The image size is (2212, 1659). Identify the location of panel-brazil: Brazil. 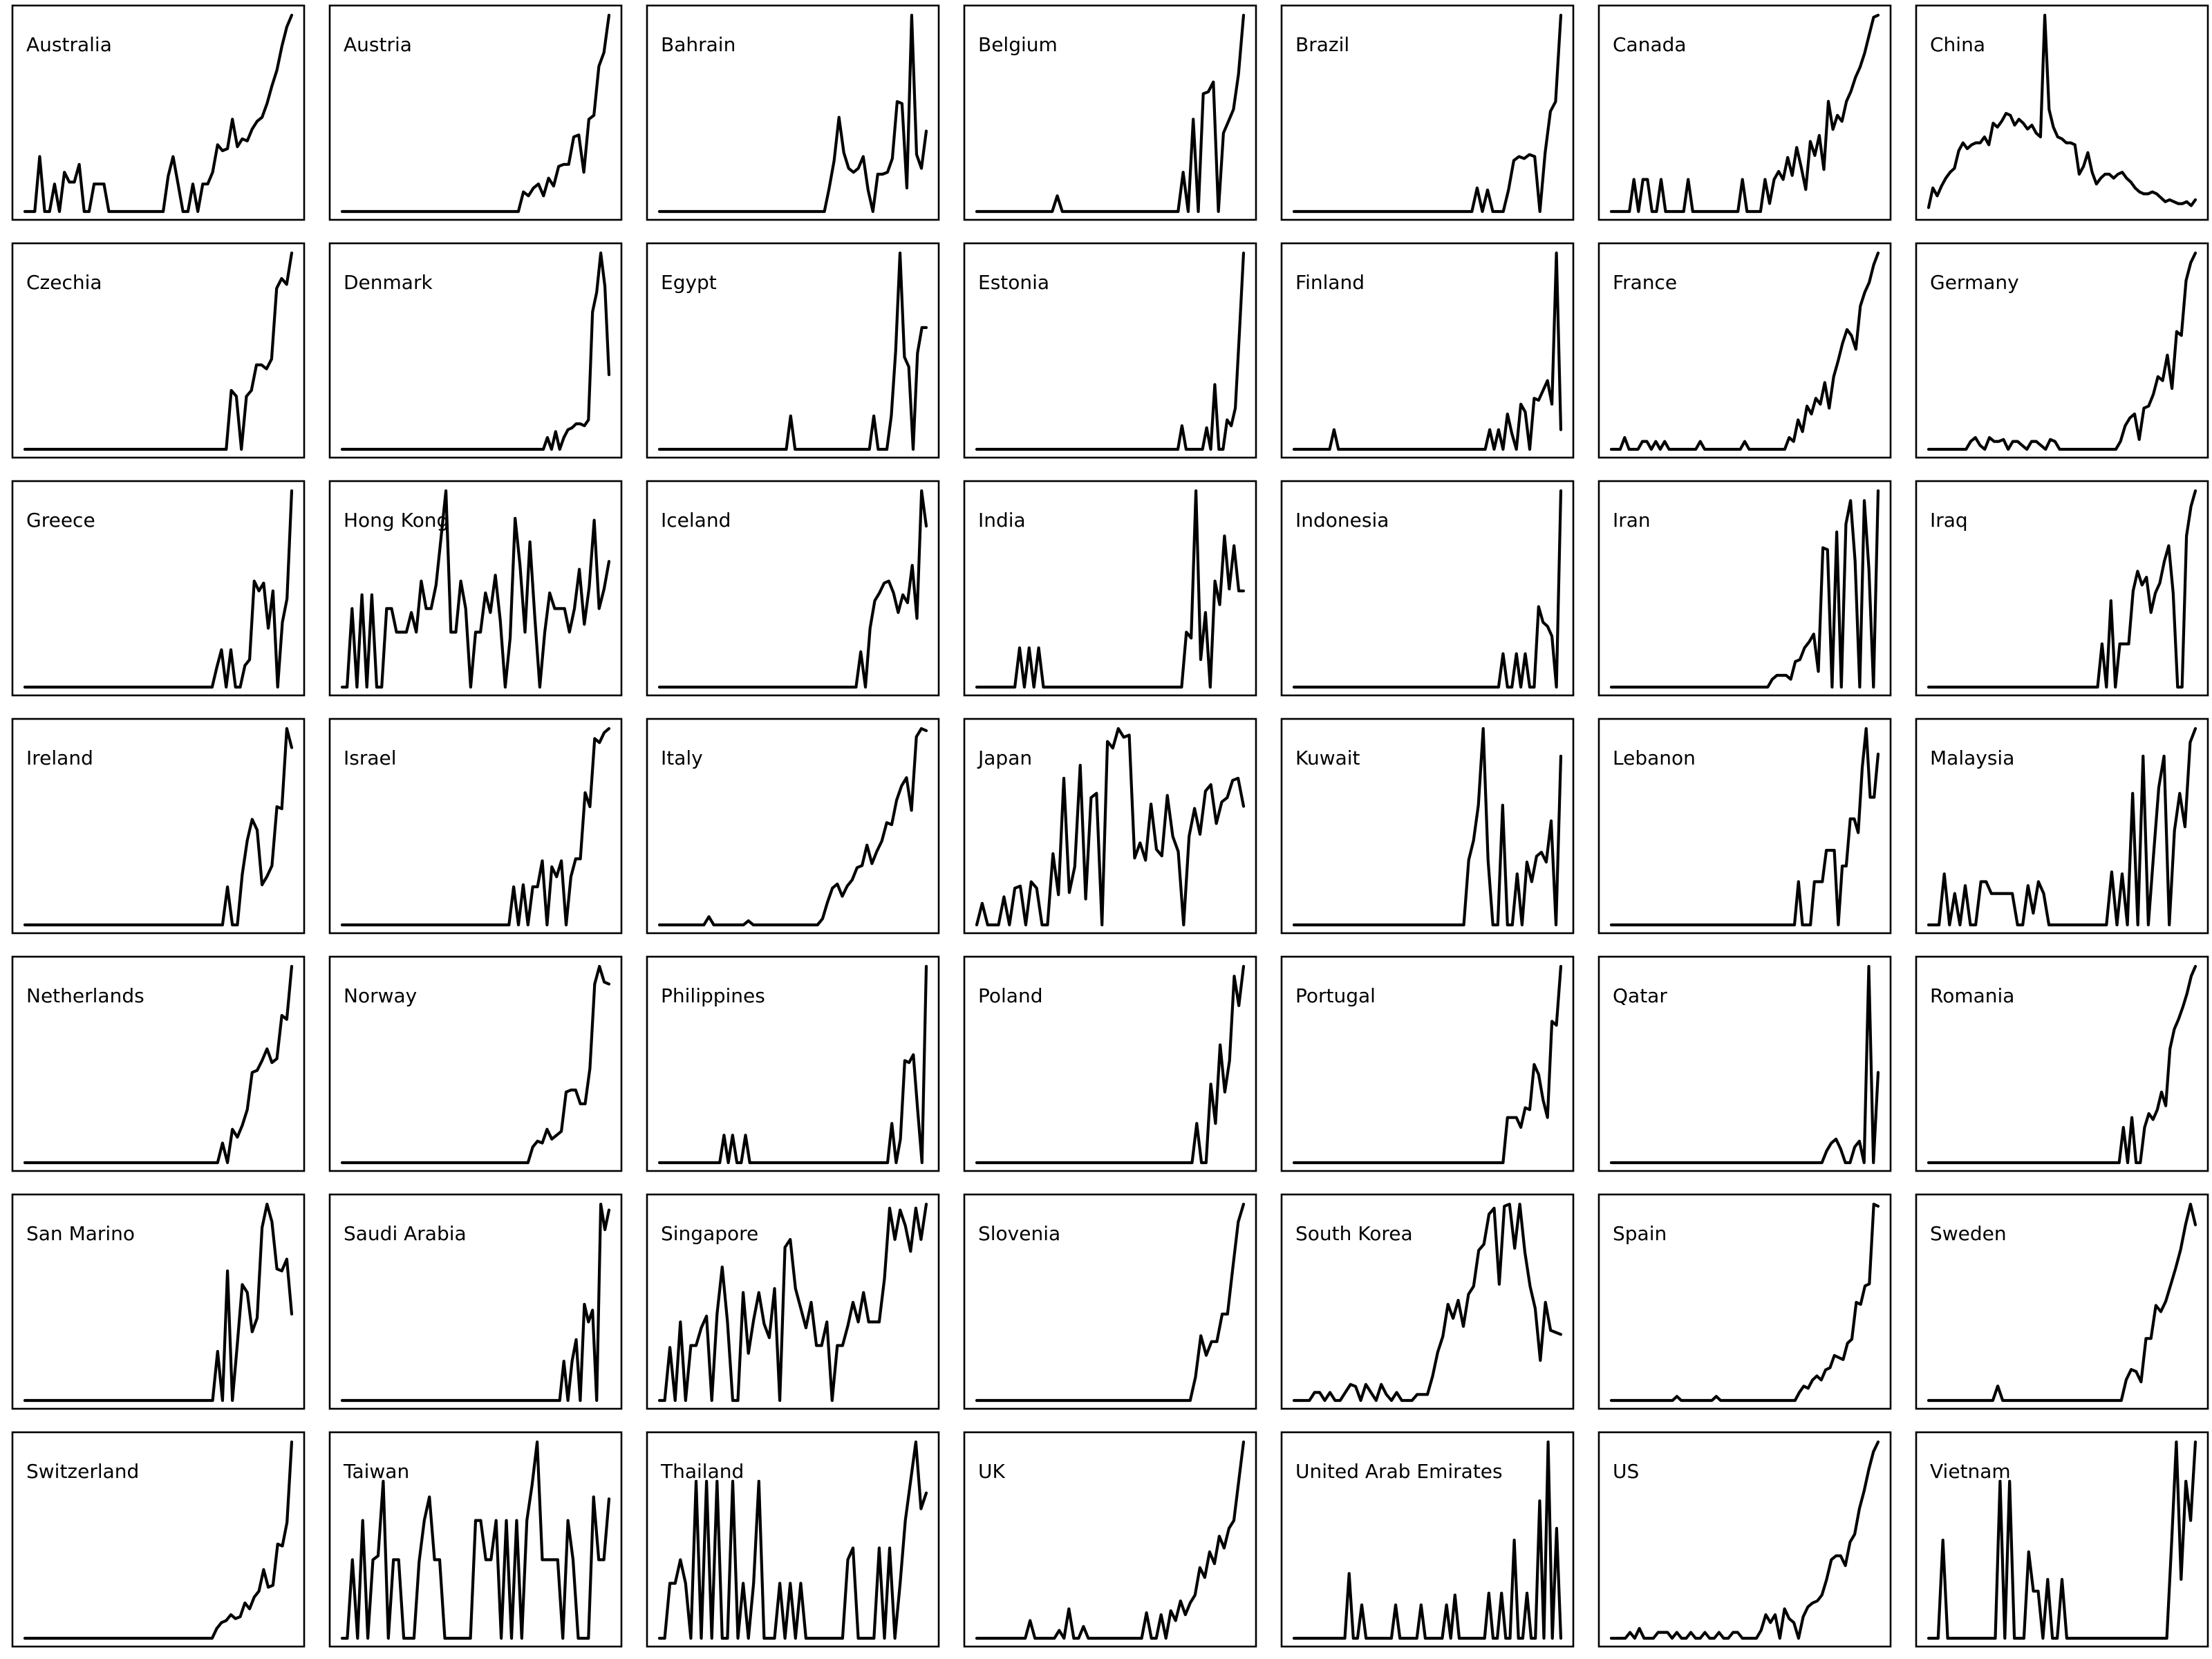
(1427, 112).